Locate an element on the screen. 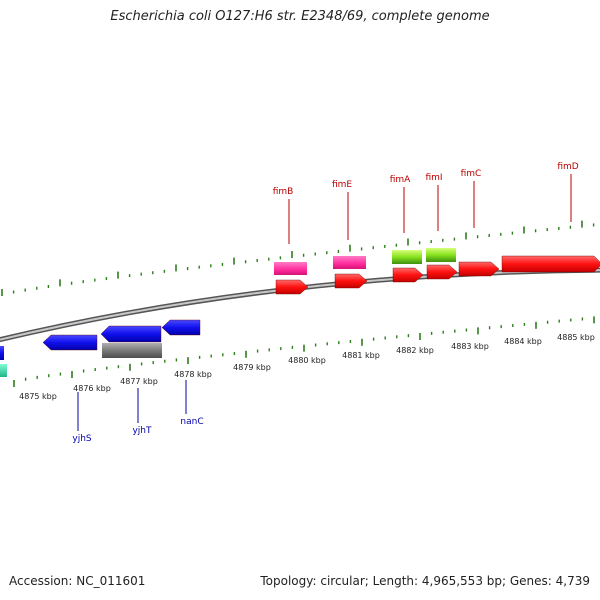 The image size is (600, 600). kbp-label: 4877 kbp is located at coordinates (139, 381).